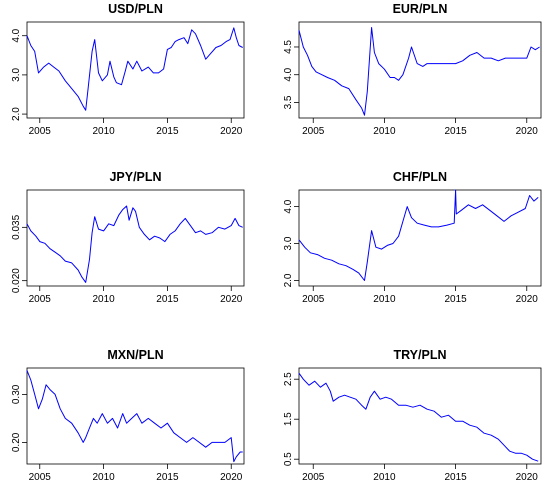  I want to click on panel-mxn-pln: MXN/PLN 2005 2010 2015 2020 0.20 0.30, so click(128, 415).